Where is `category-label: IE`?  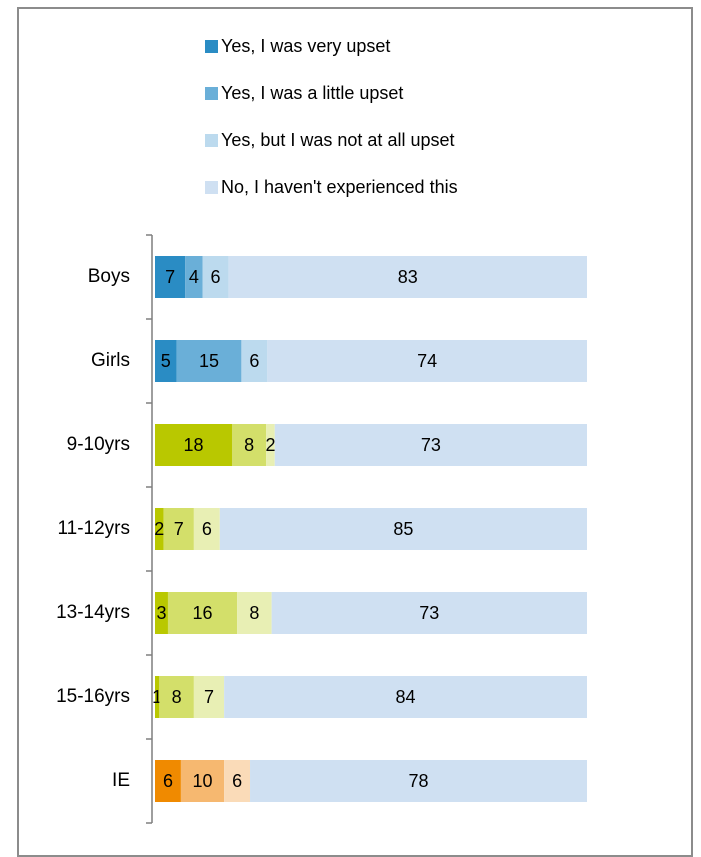
category-label: IE is located at coordinates (121, 780).